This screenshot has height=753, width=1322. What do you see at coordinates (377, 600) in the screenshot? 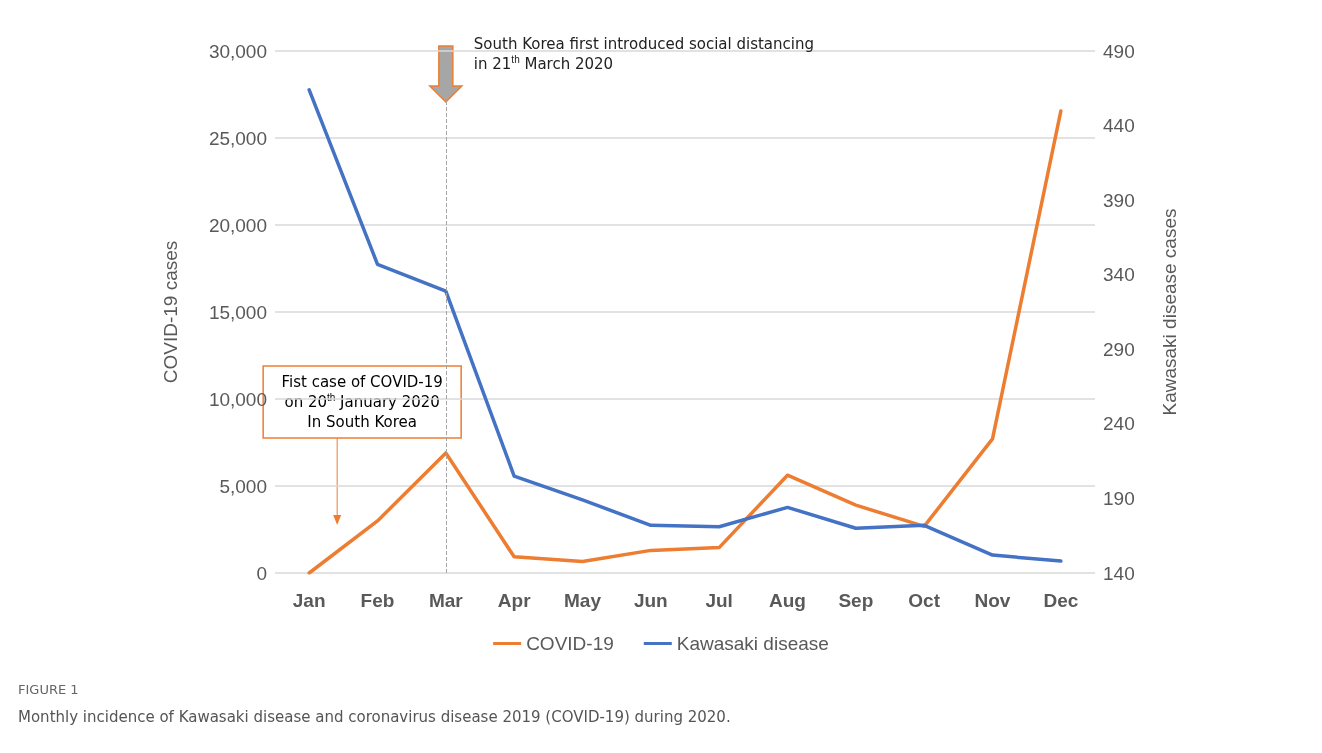
I see `x-tick-label: Feb` at bounding box center [377, 600].